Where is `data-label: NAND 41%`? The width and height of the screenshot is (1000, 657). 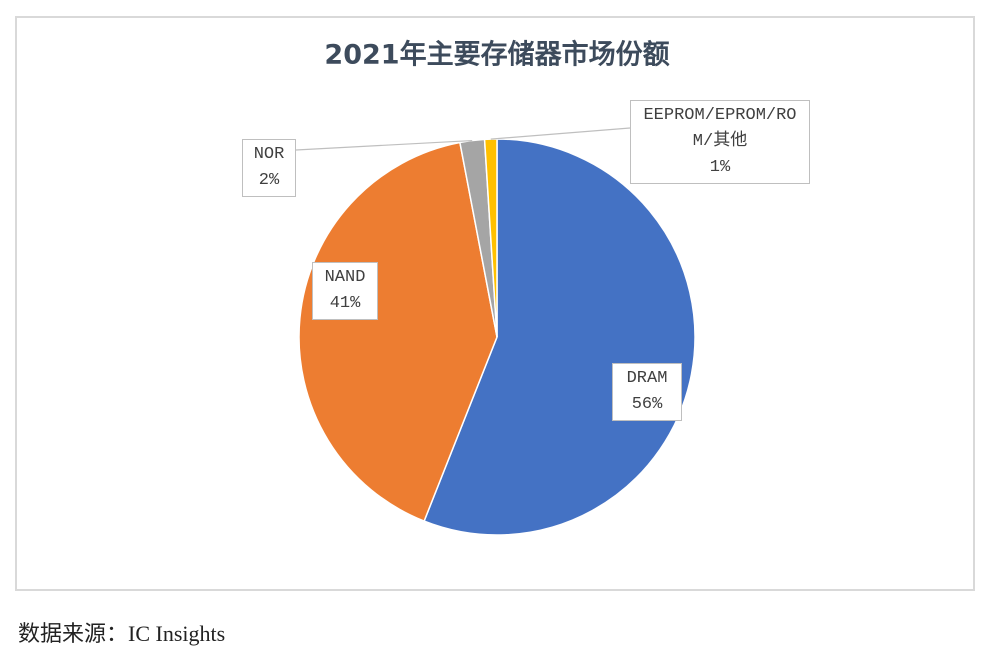 data-label: NAND 41% is located at coordinates (345, 291).